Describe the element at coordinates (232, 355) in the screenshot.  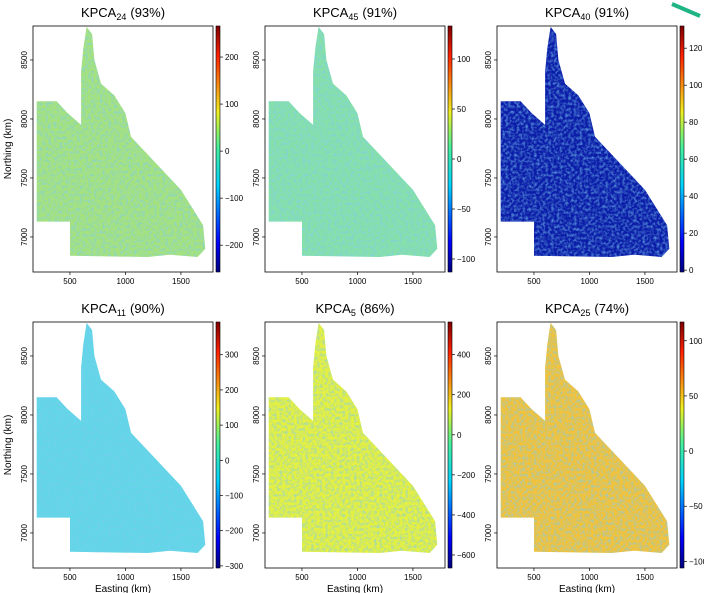
I see `colorbar-tick-label: 300` at that location.